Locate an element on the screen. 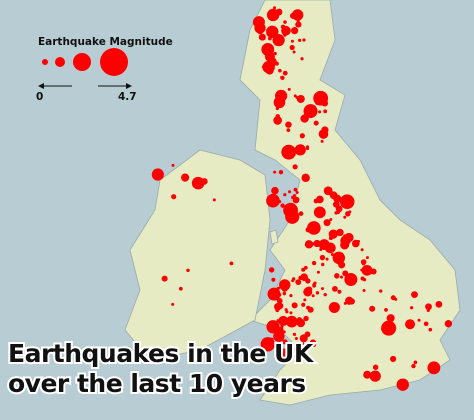  title-line: over the last 10 years is located at coordinates (157, 383).